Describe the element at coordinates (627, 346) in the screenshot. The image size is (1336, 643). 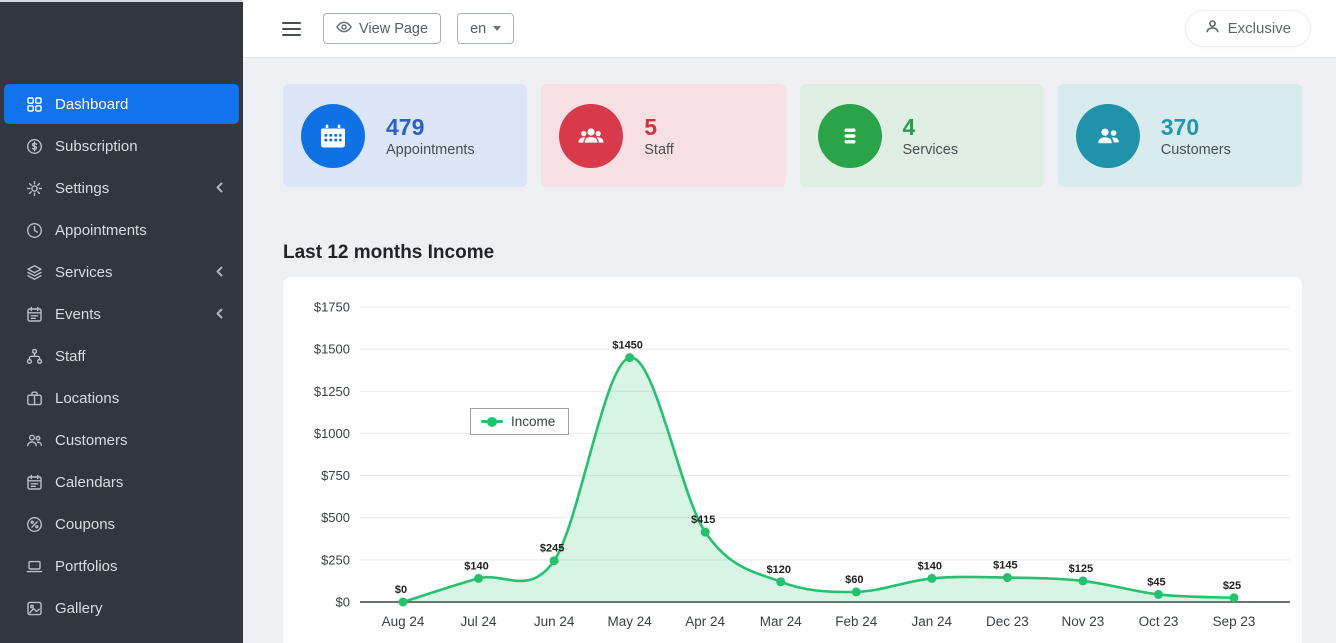
I see `chart-value-label: $1450` at that location.